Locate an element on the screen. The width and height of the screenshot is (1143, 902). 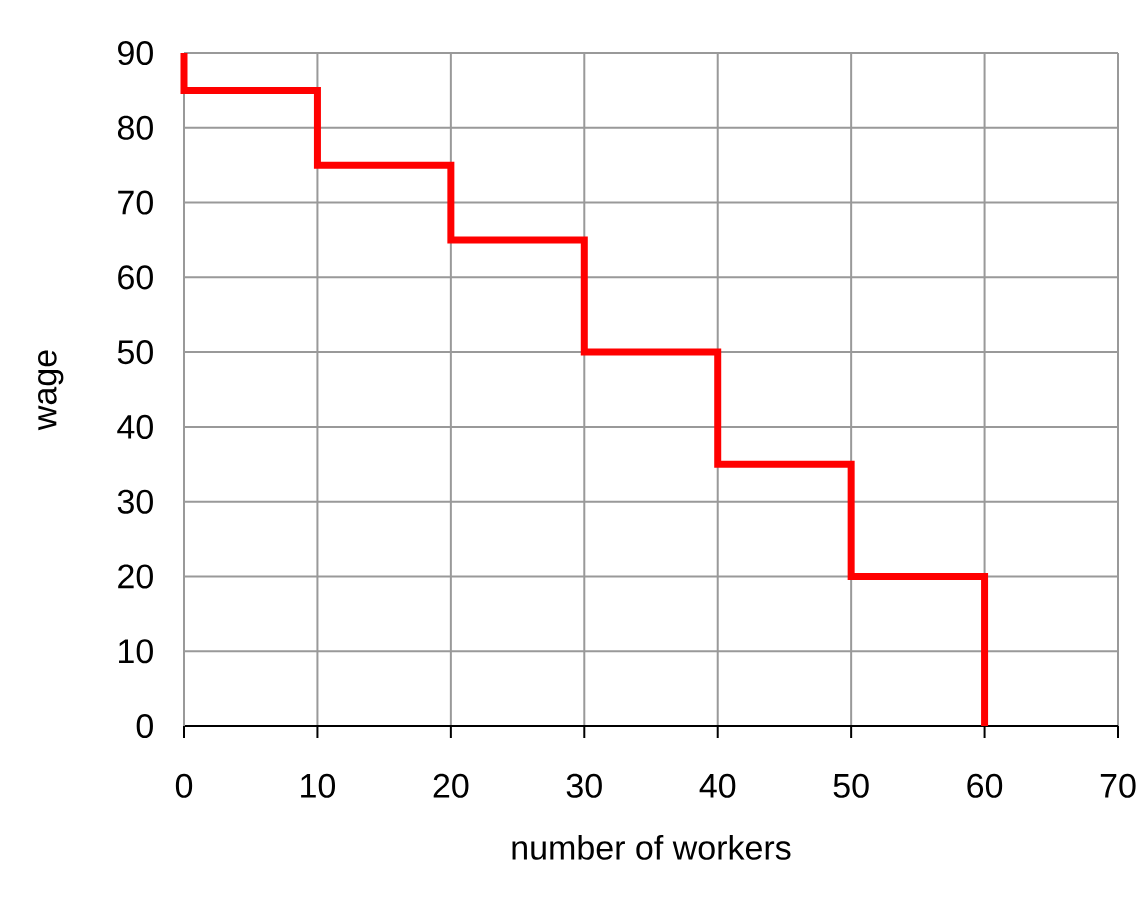
x-tick-label: 60 is located at coordinates (985, 785).